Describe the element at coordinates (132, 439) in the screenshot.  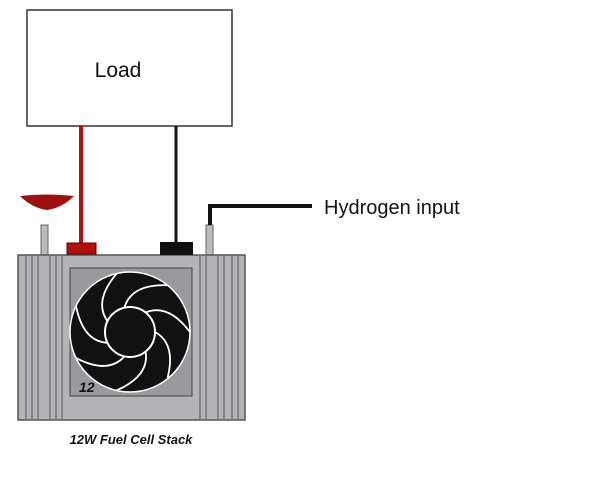
I see `stack-label: 12W Fuel Cell Stack` at that location.